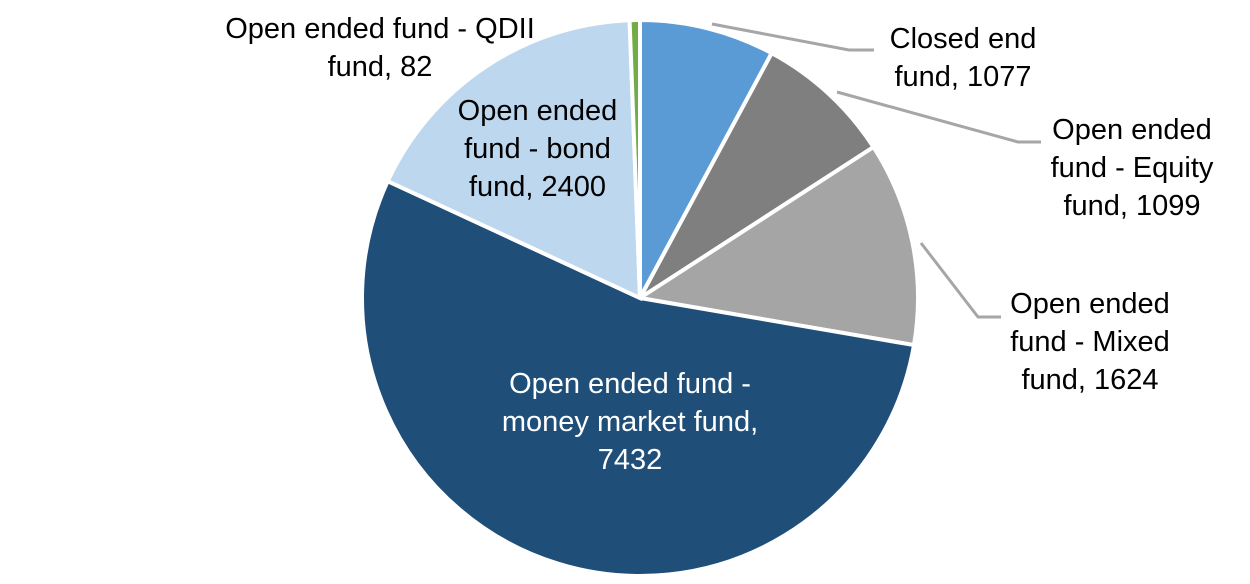  Describe the element at coordinates (1090, 342) in the screenshot. I see `label-open-ended-fund-mixed: Open ended fund - Mixed fund, 1624` at that location.